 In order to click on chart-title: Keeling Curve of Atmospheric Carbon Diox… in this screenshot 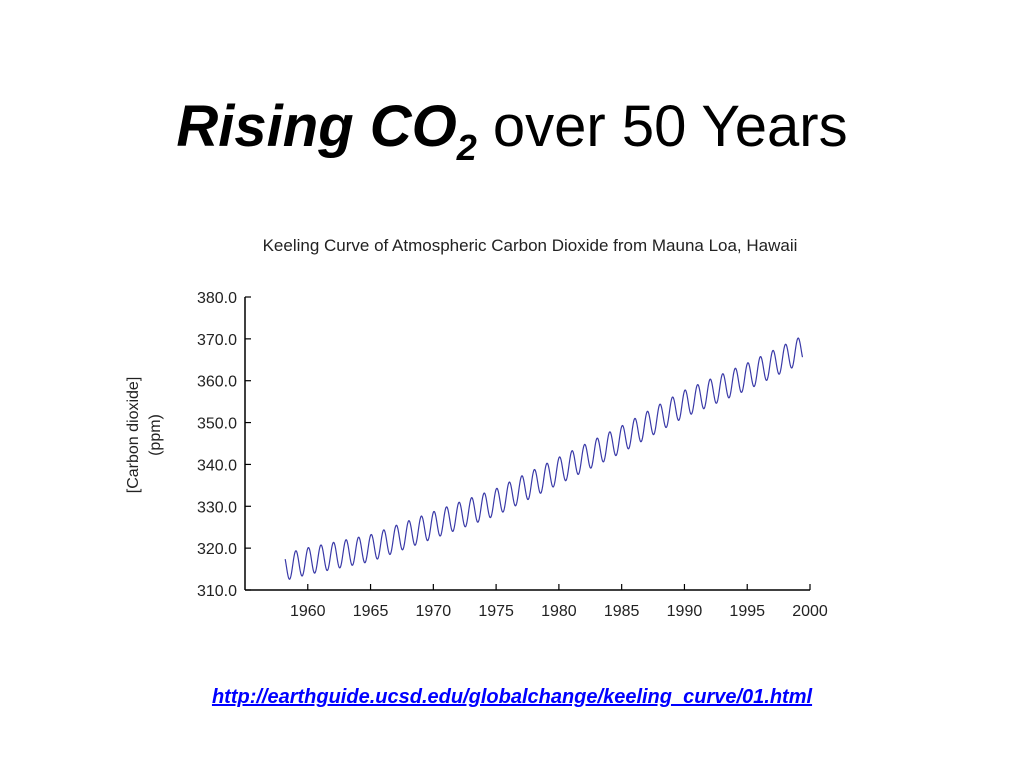, I will do `click(530, 245)`.